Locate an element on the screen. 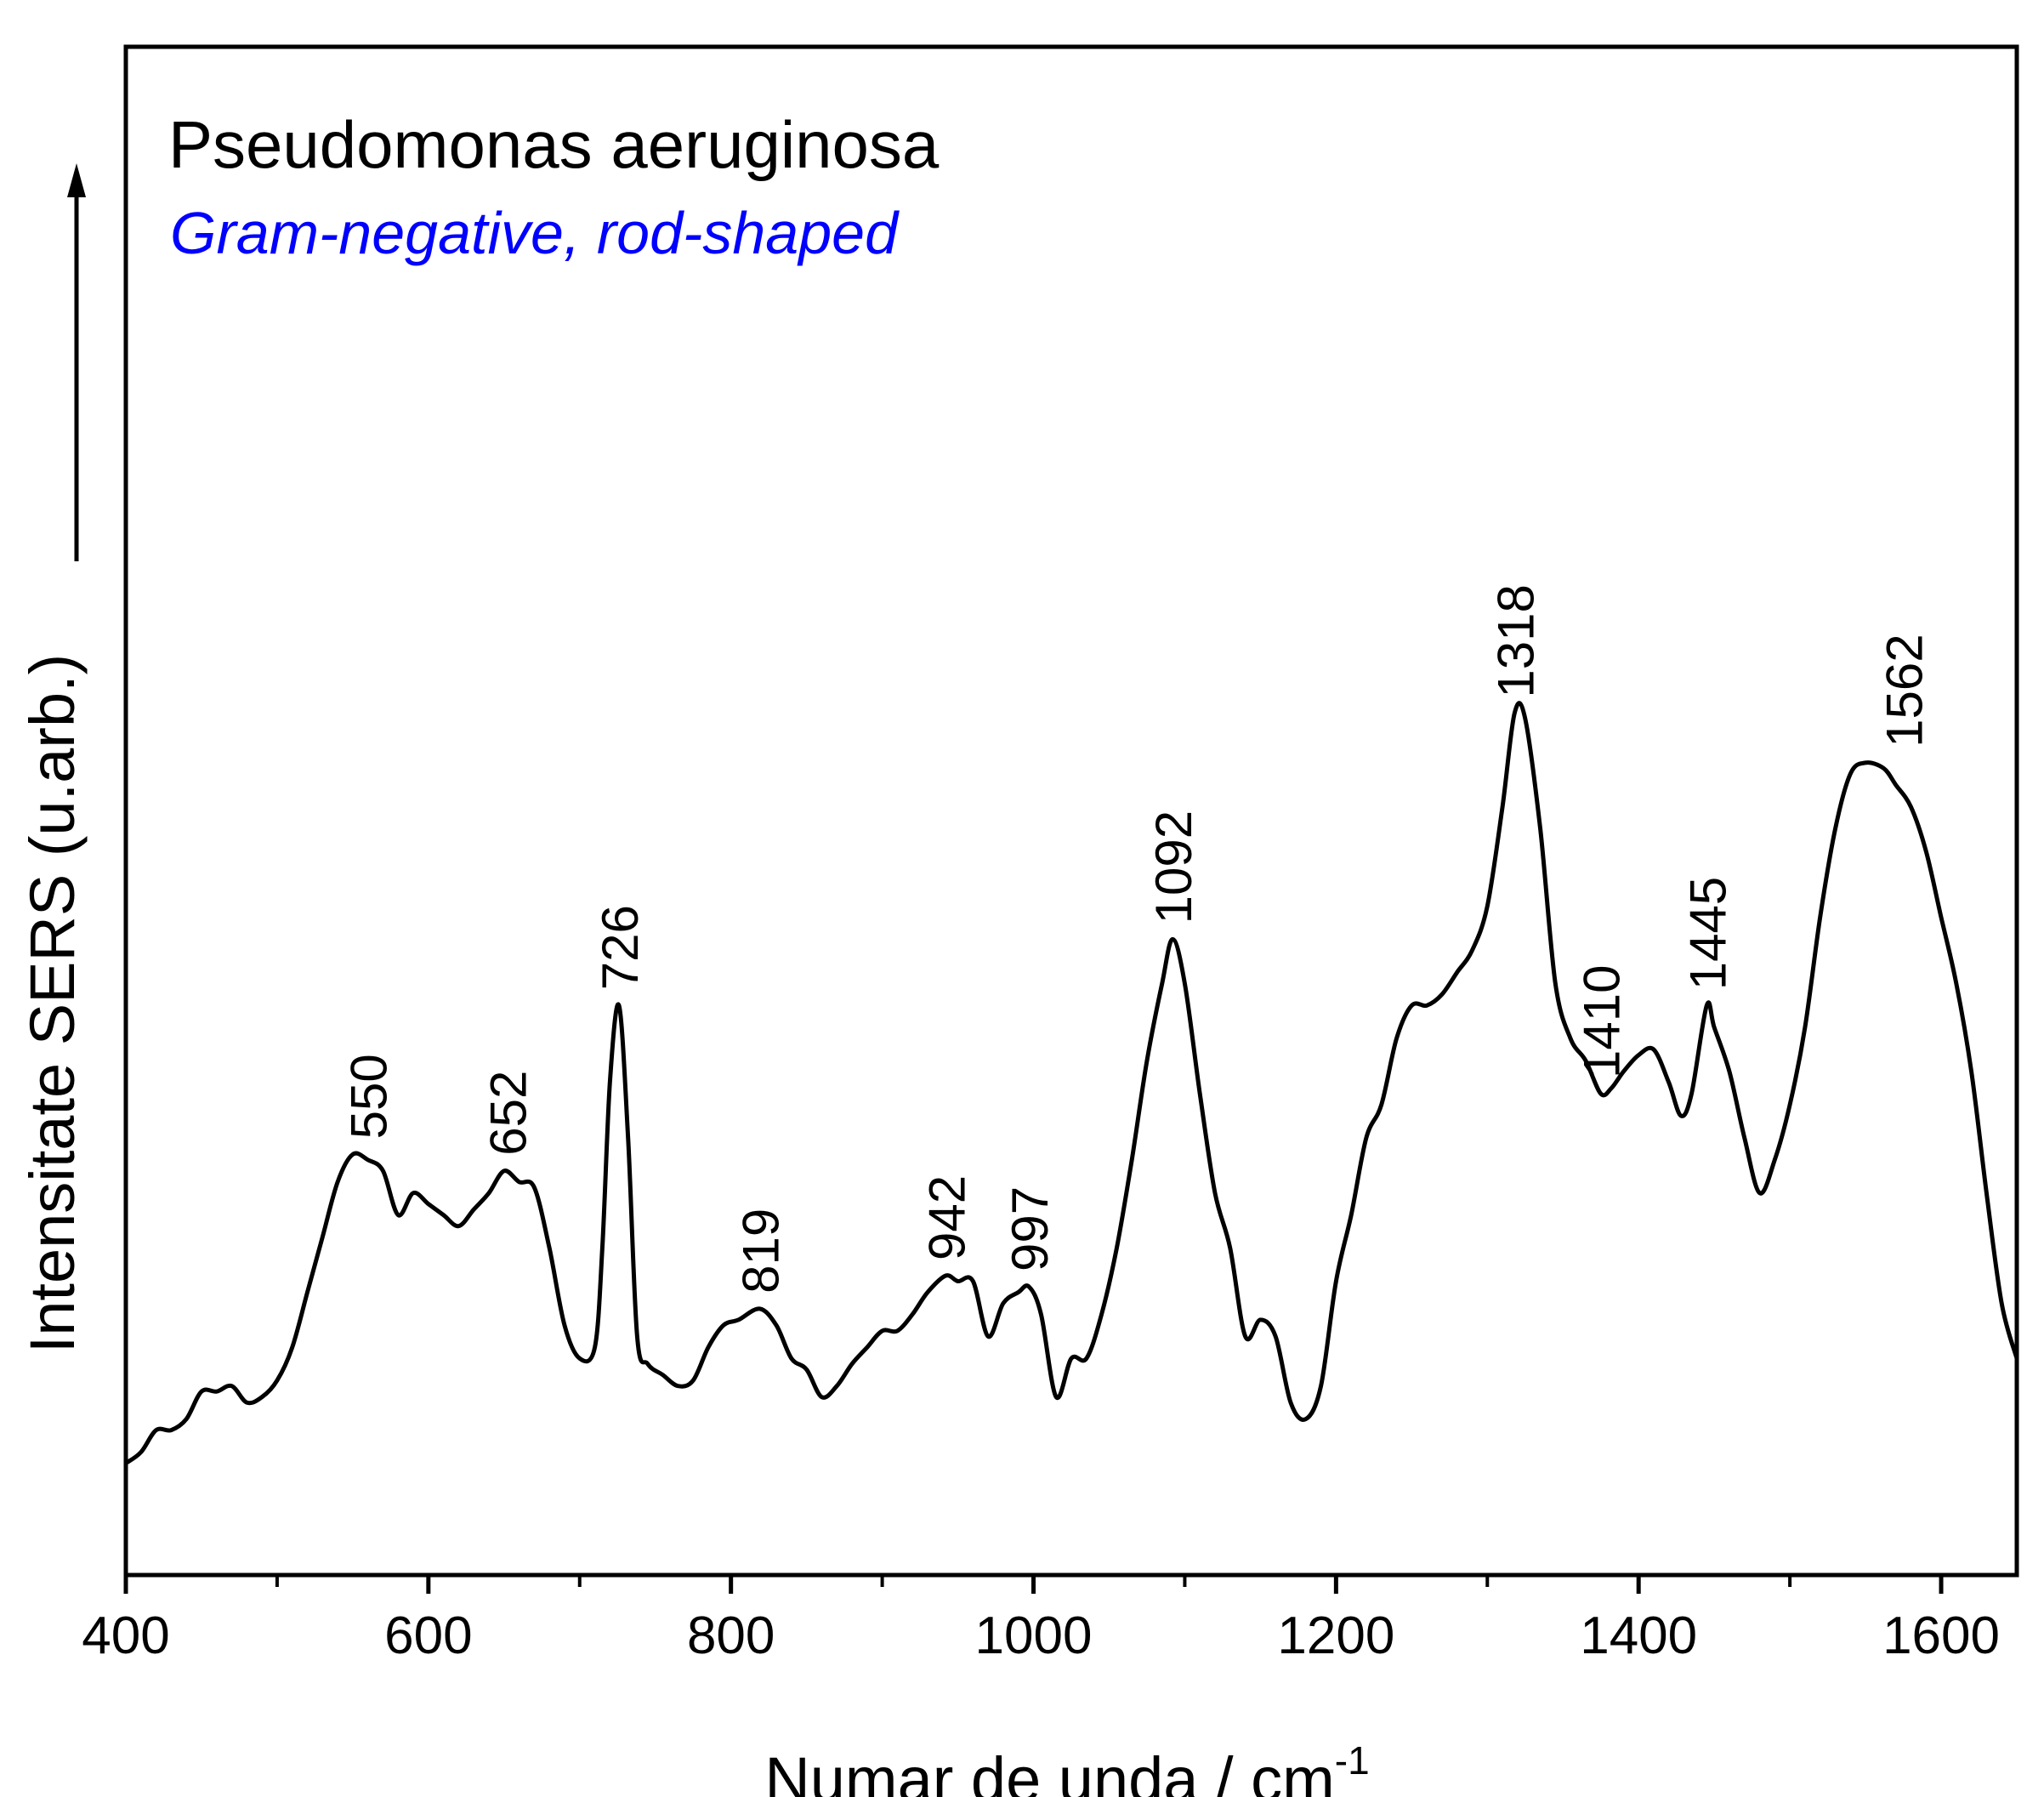 This screenshot has height=1797, width=2044. peak-label: 1092 is located at coordinates (1173, 867).